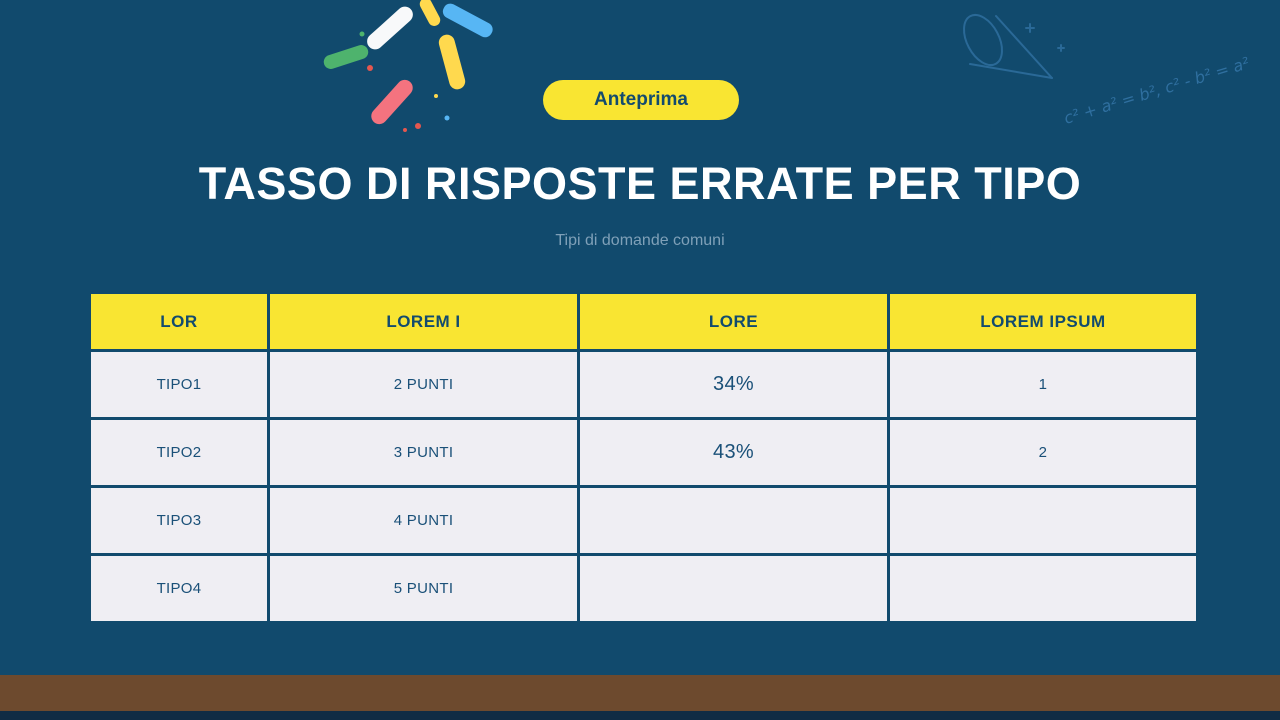 This screenshot has height=720, width=1280. I want to click on column-header: LOREM IPSUM, so click(1043, 321).